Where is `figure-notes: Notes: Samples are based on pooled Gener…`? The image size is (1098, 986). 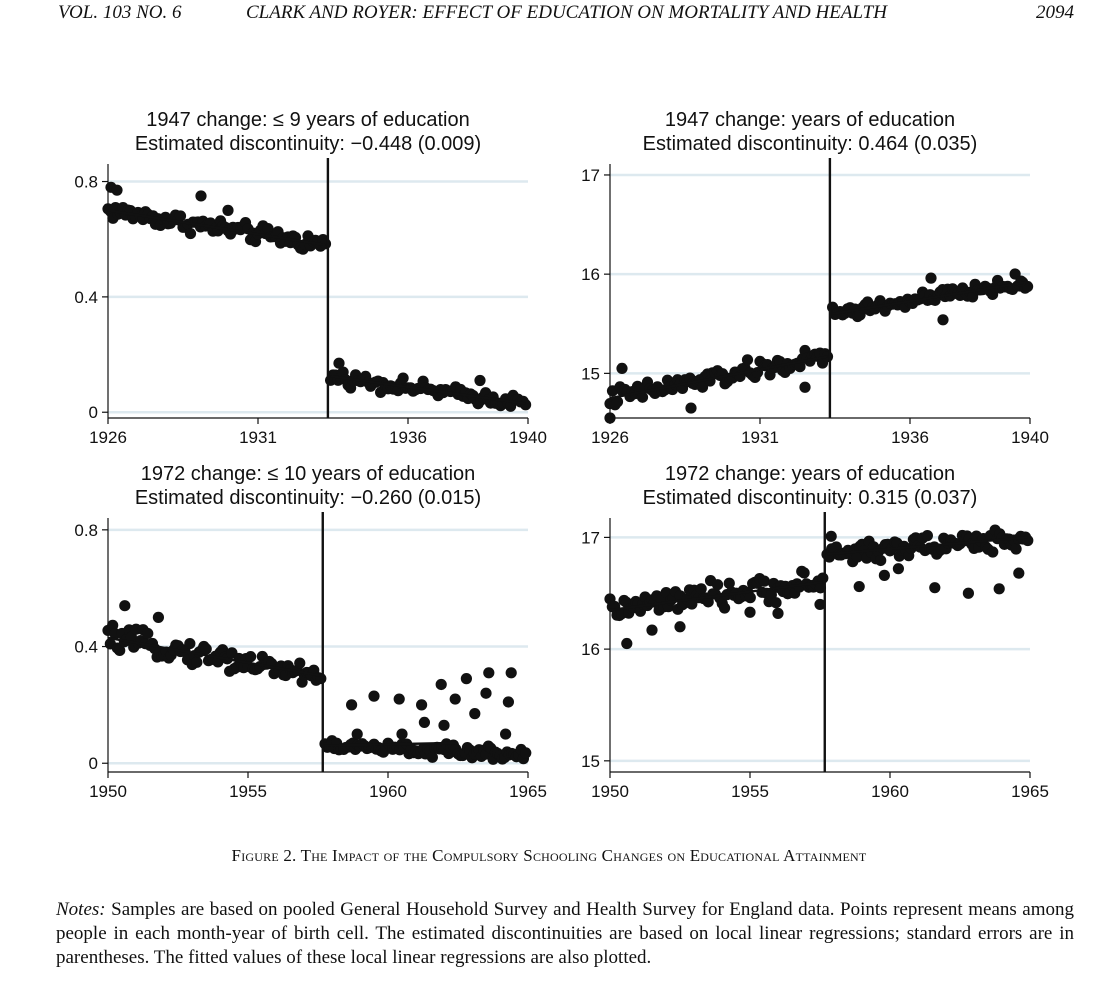 figure-notes: Notes: Samples are based on pooled Gener… is located at coordinates (565, 934).